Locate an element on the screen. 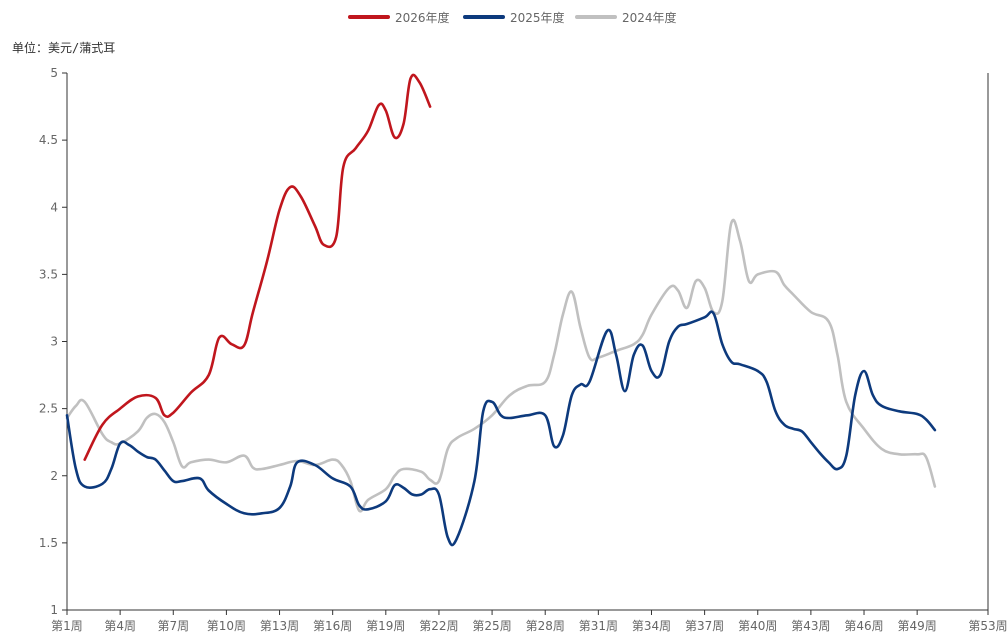  unit-label: 单位：美元/蒲式耳 is located at coordinates (64, 48).